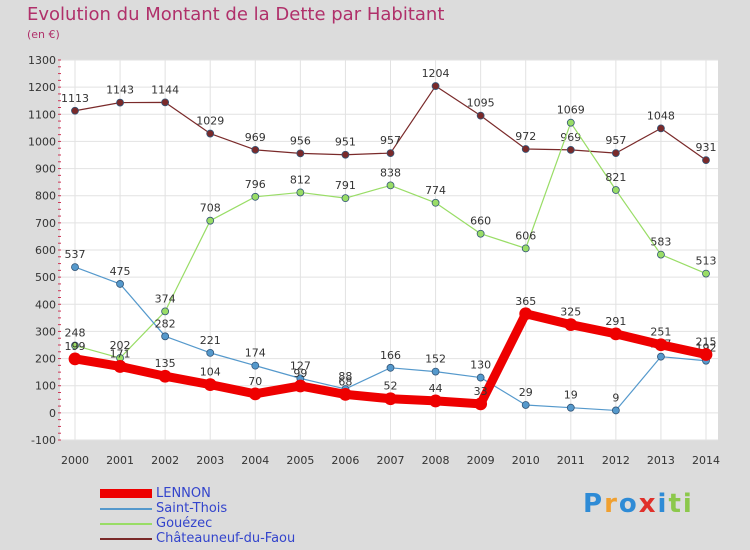 The height and width of the screenshot is (550, 750). What do you see at coordinates (226, 538) in the screenshot?
I see `legend-label: Châteauneuf-du-Faou` at bounding box center [226, 538].